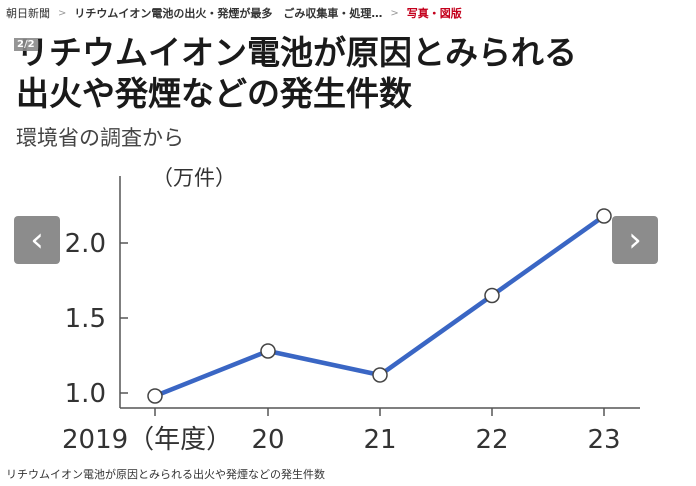 This screenshot has height=486, width=696. What do you see at coordinates (214, 93) in the screenshot?
I see `figure-title-line2: 出火や発煙などの発生件数` at bounding box center [214, 93].